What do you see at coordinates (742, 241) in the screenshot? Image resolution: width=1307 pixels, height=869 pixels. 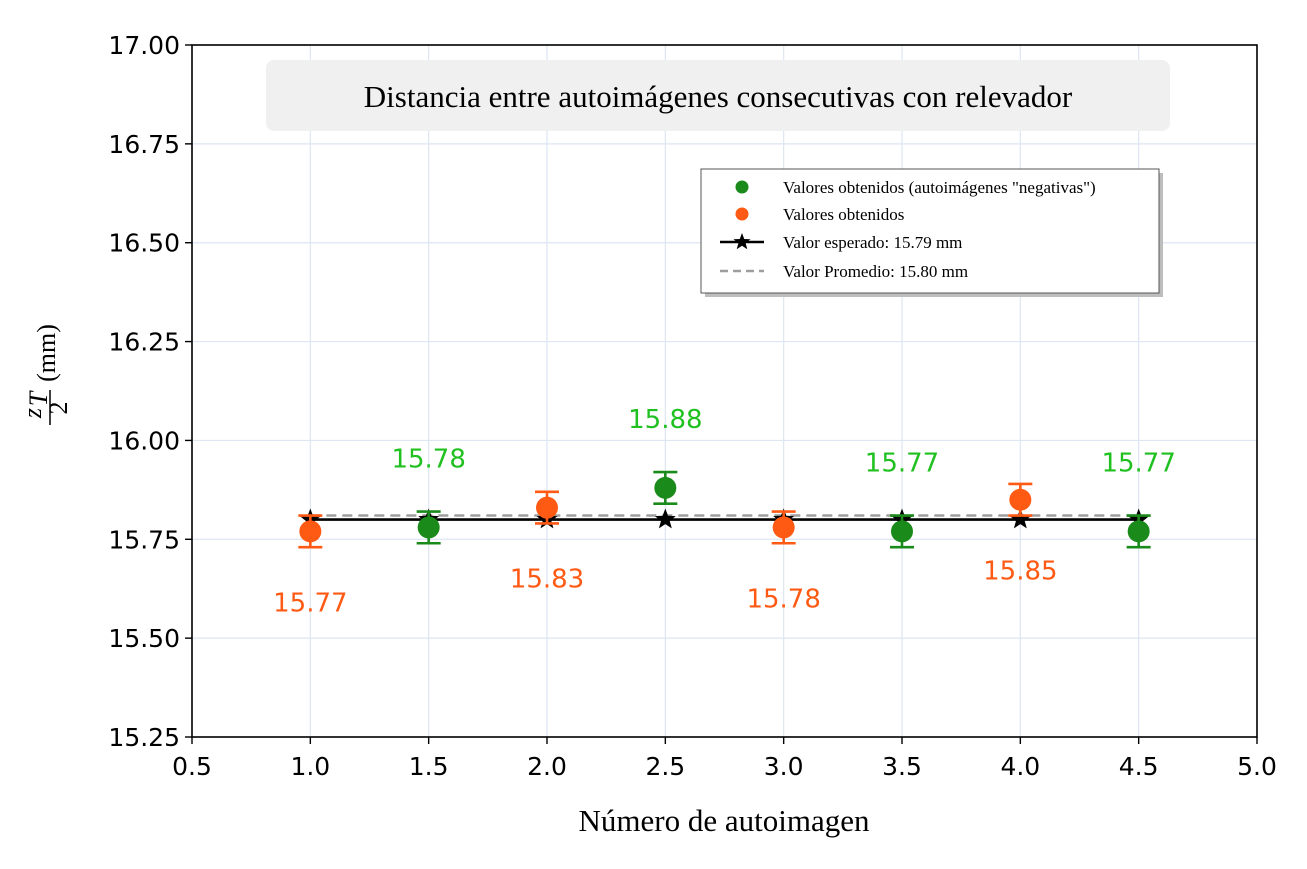 I see `legend-marker-star` at bounding box center [742, 241].